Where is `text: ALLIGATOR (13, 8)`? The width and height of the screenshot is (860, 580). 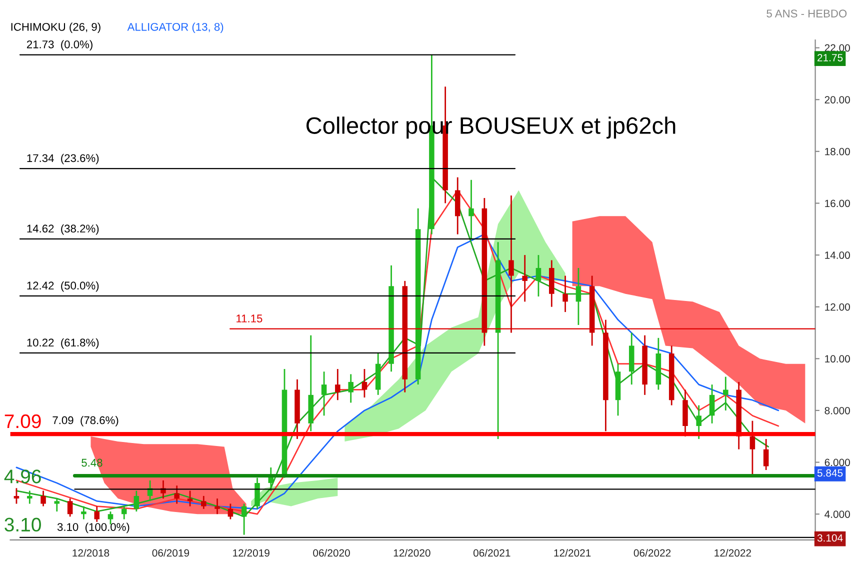
text: ALLIGATOR (13, 8) is located at coordinates (175, 28).